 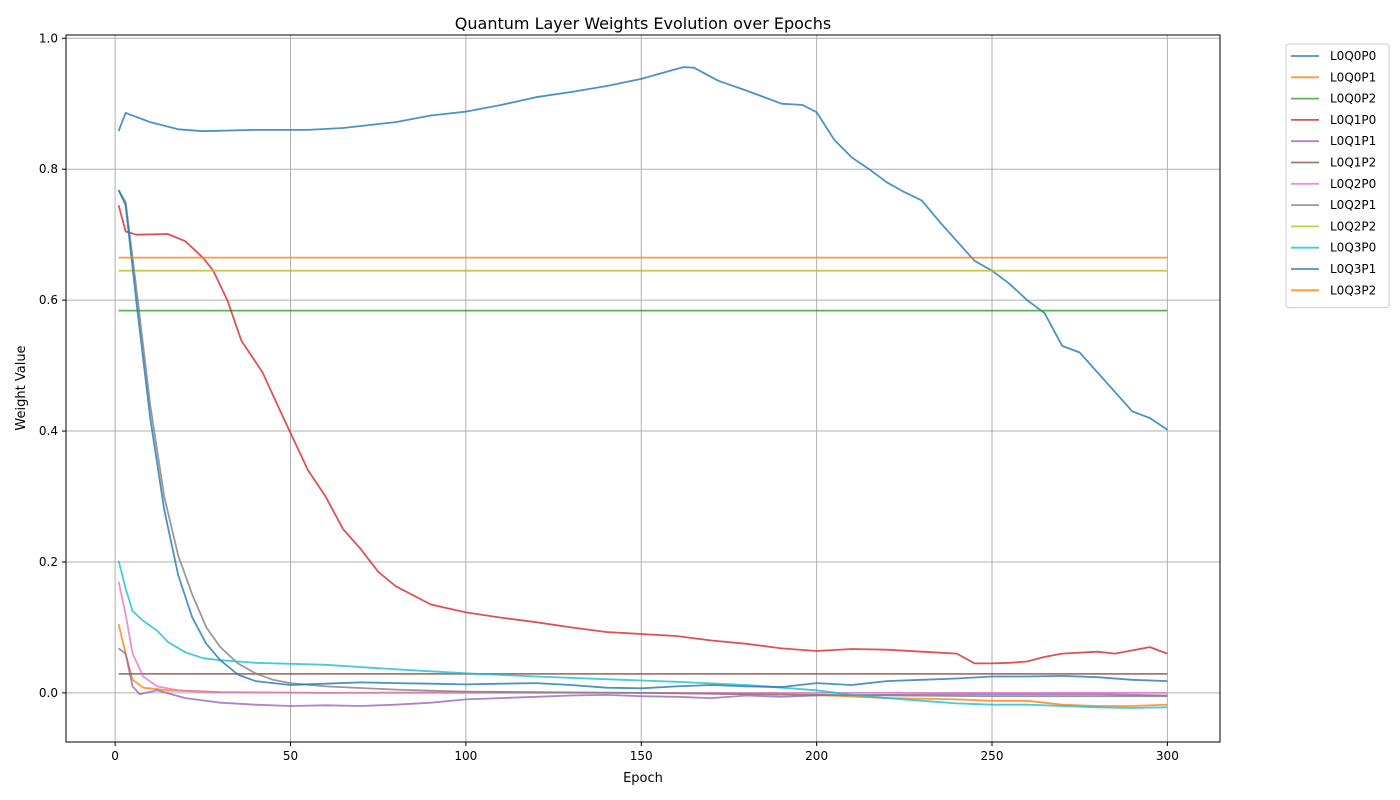 I want to click on legend-label: L0Q3P2, so click(x=1353, y=290).